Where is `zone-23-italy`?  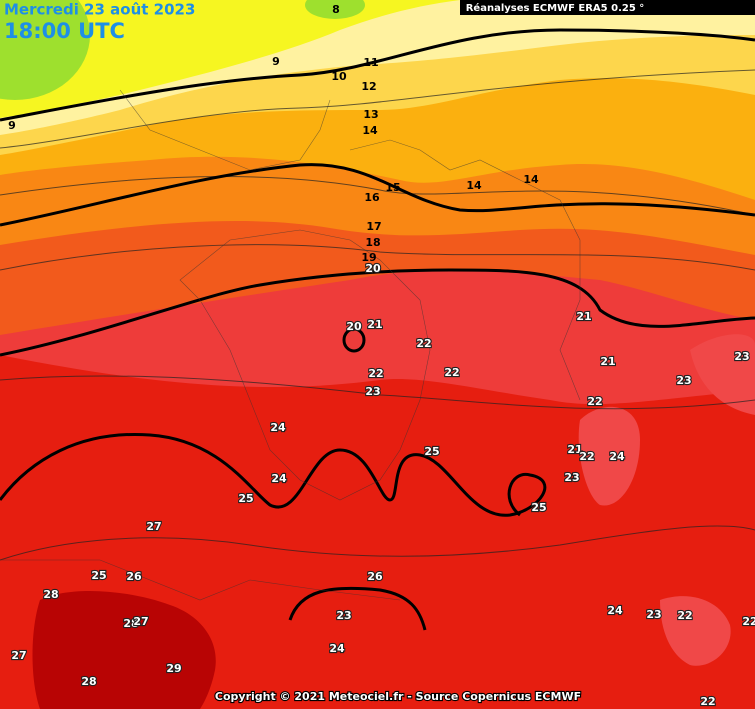
zone-23-italy is located at coordinates (722, 374).